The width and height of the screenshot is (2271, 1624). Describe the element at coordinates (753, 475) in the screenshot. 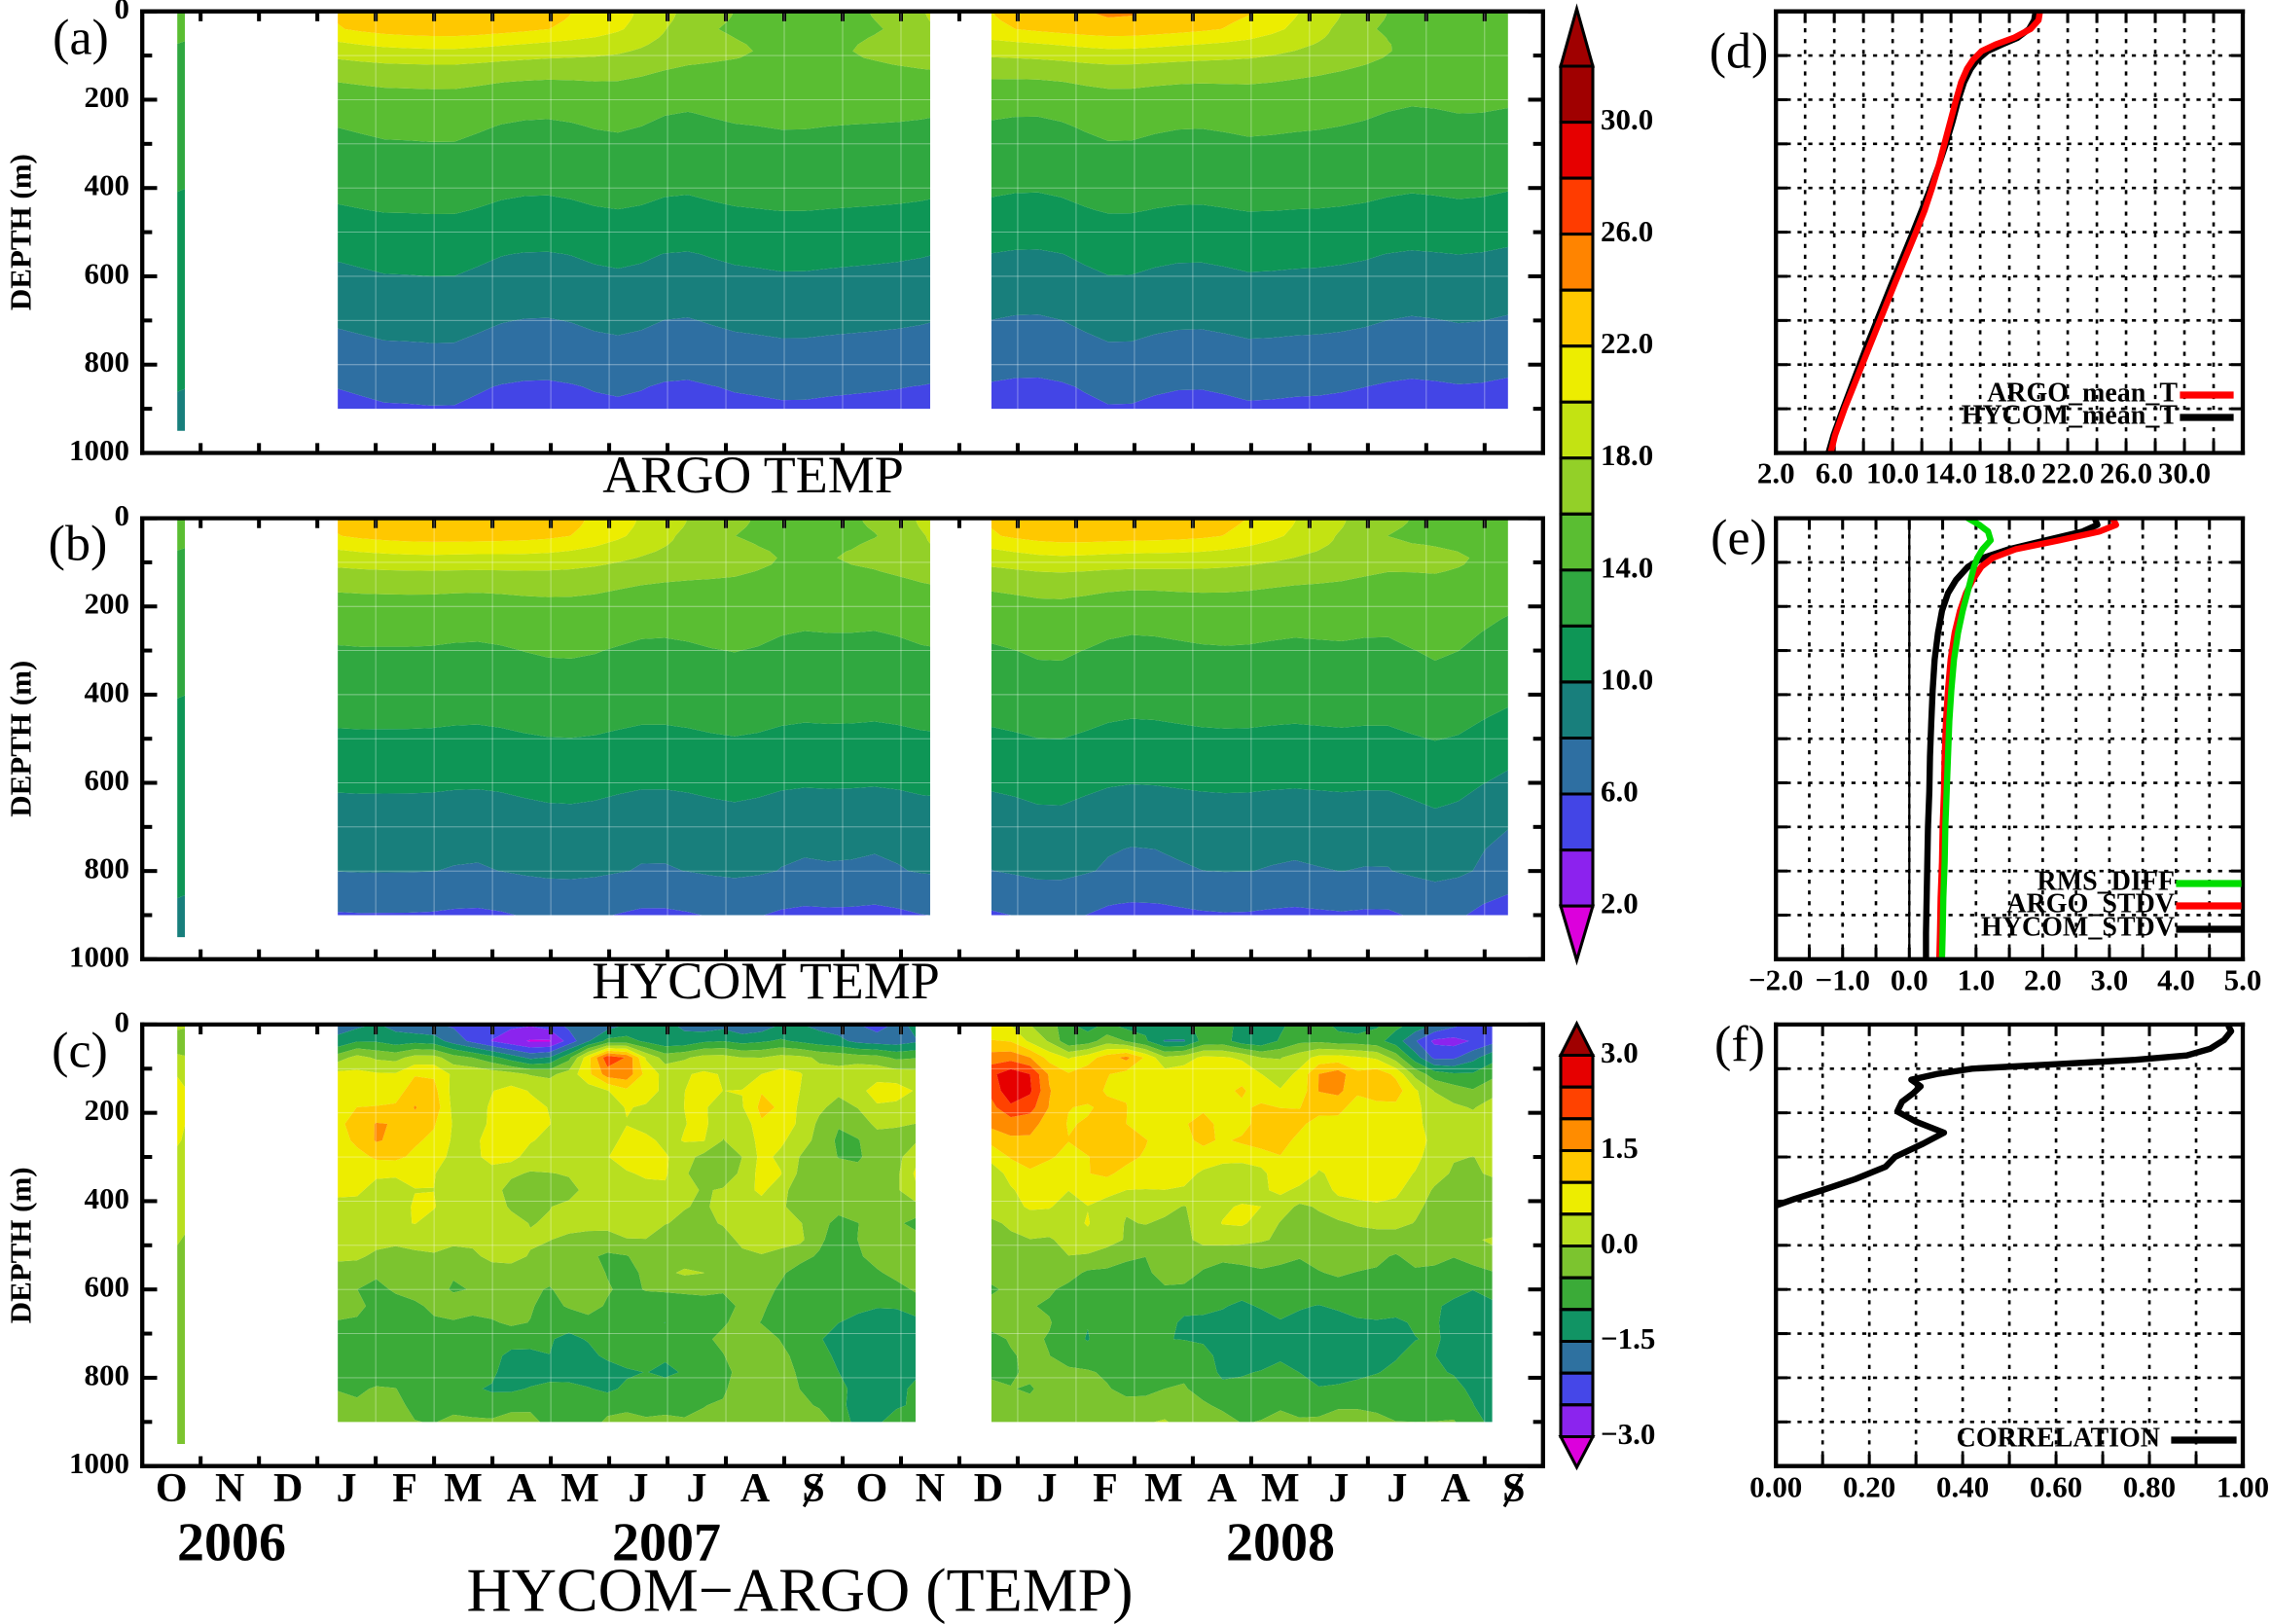

I see `svg-text: ARGO TEMP` at that location.